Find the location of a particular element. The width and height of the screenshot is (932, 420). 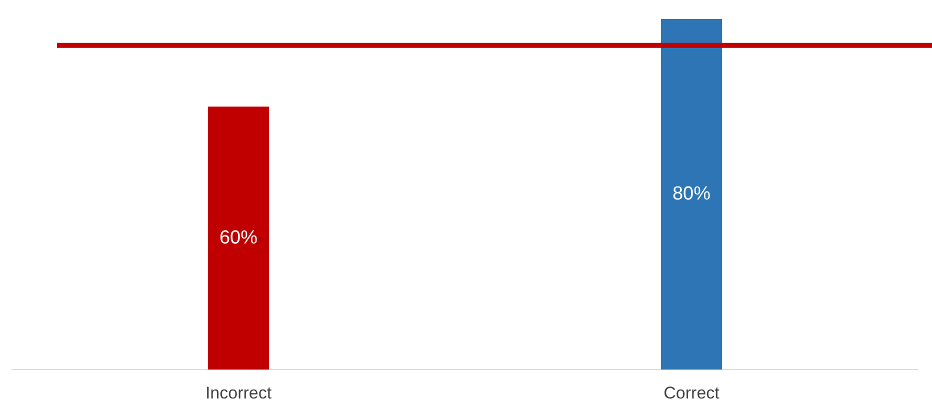

data-label: 80% is located at coordinates (691, 194).